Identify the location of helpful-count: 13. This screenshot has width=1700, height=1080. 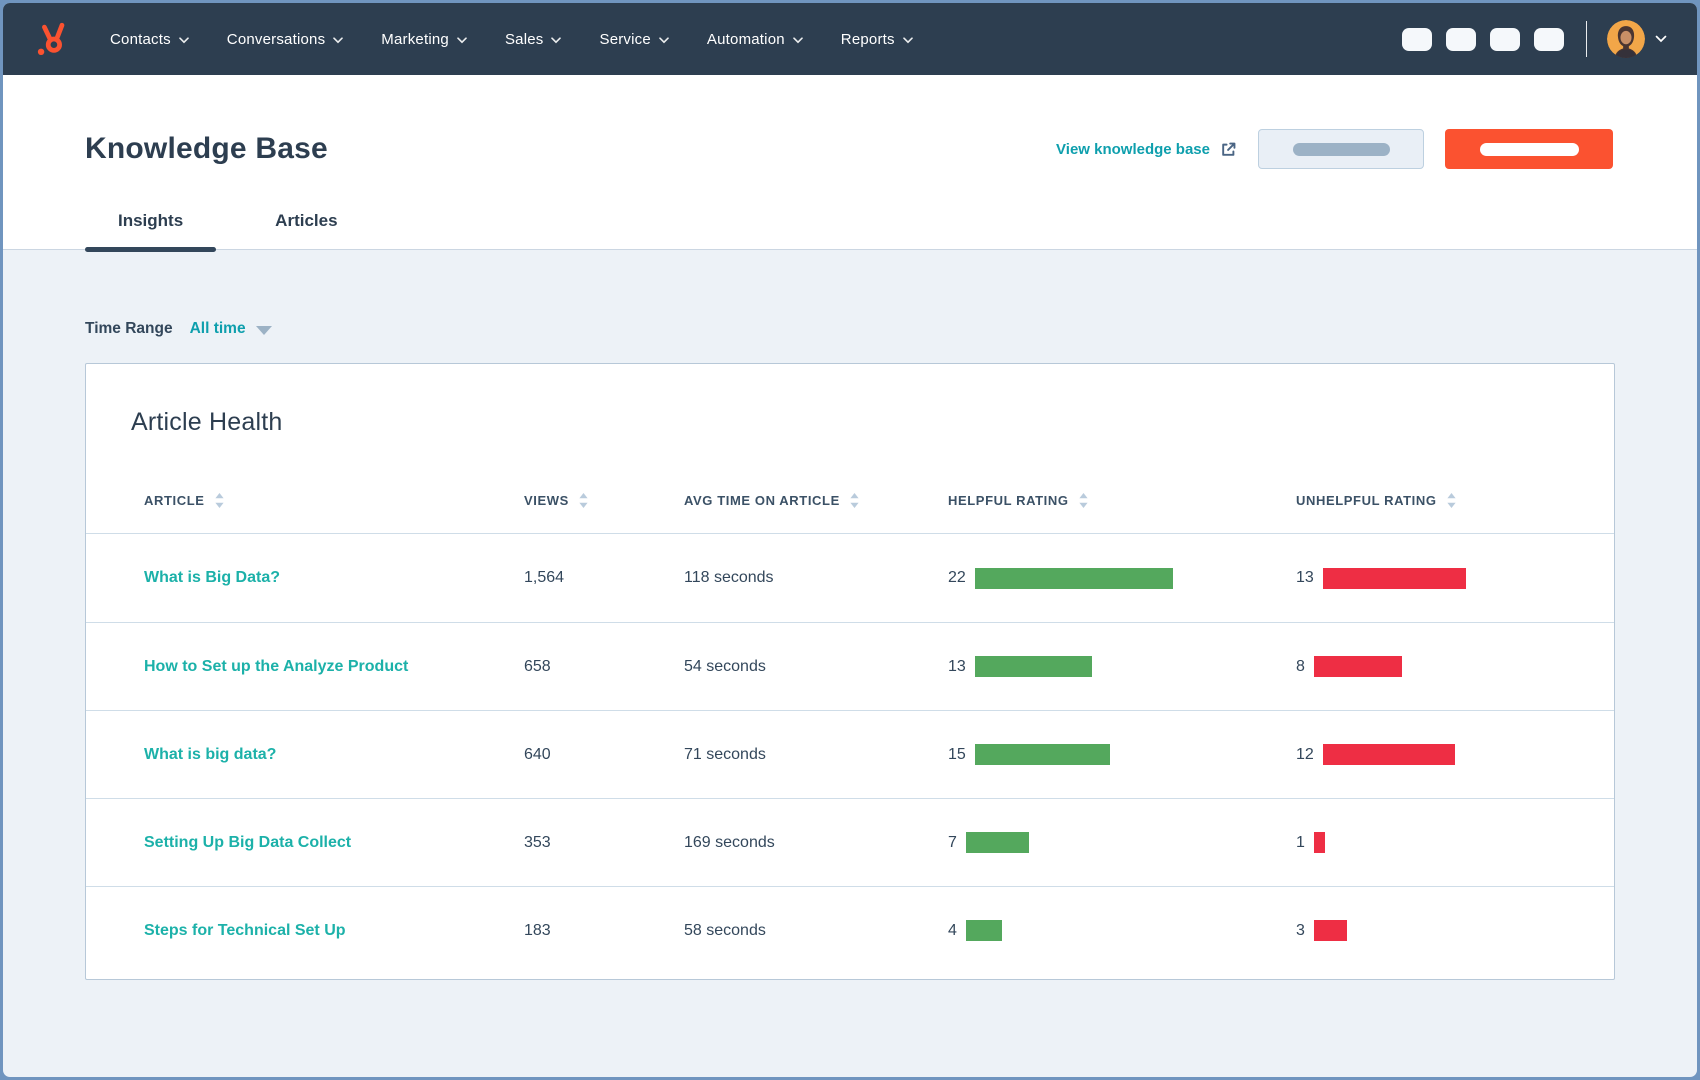
(957, 666).